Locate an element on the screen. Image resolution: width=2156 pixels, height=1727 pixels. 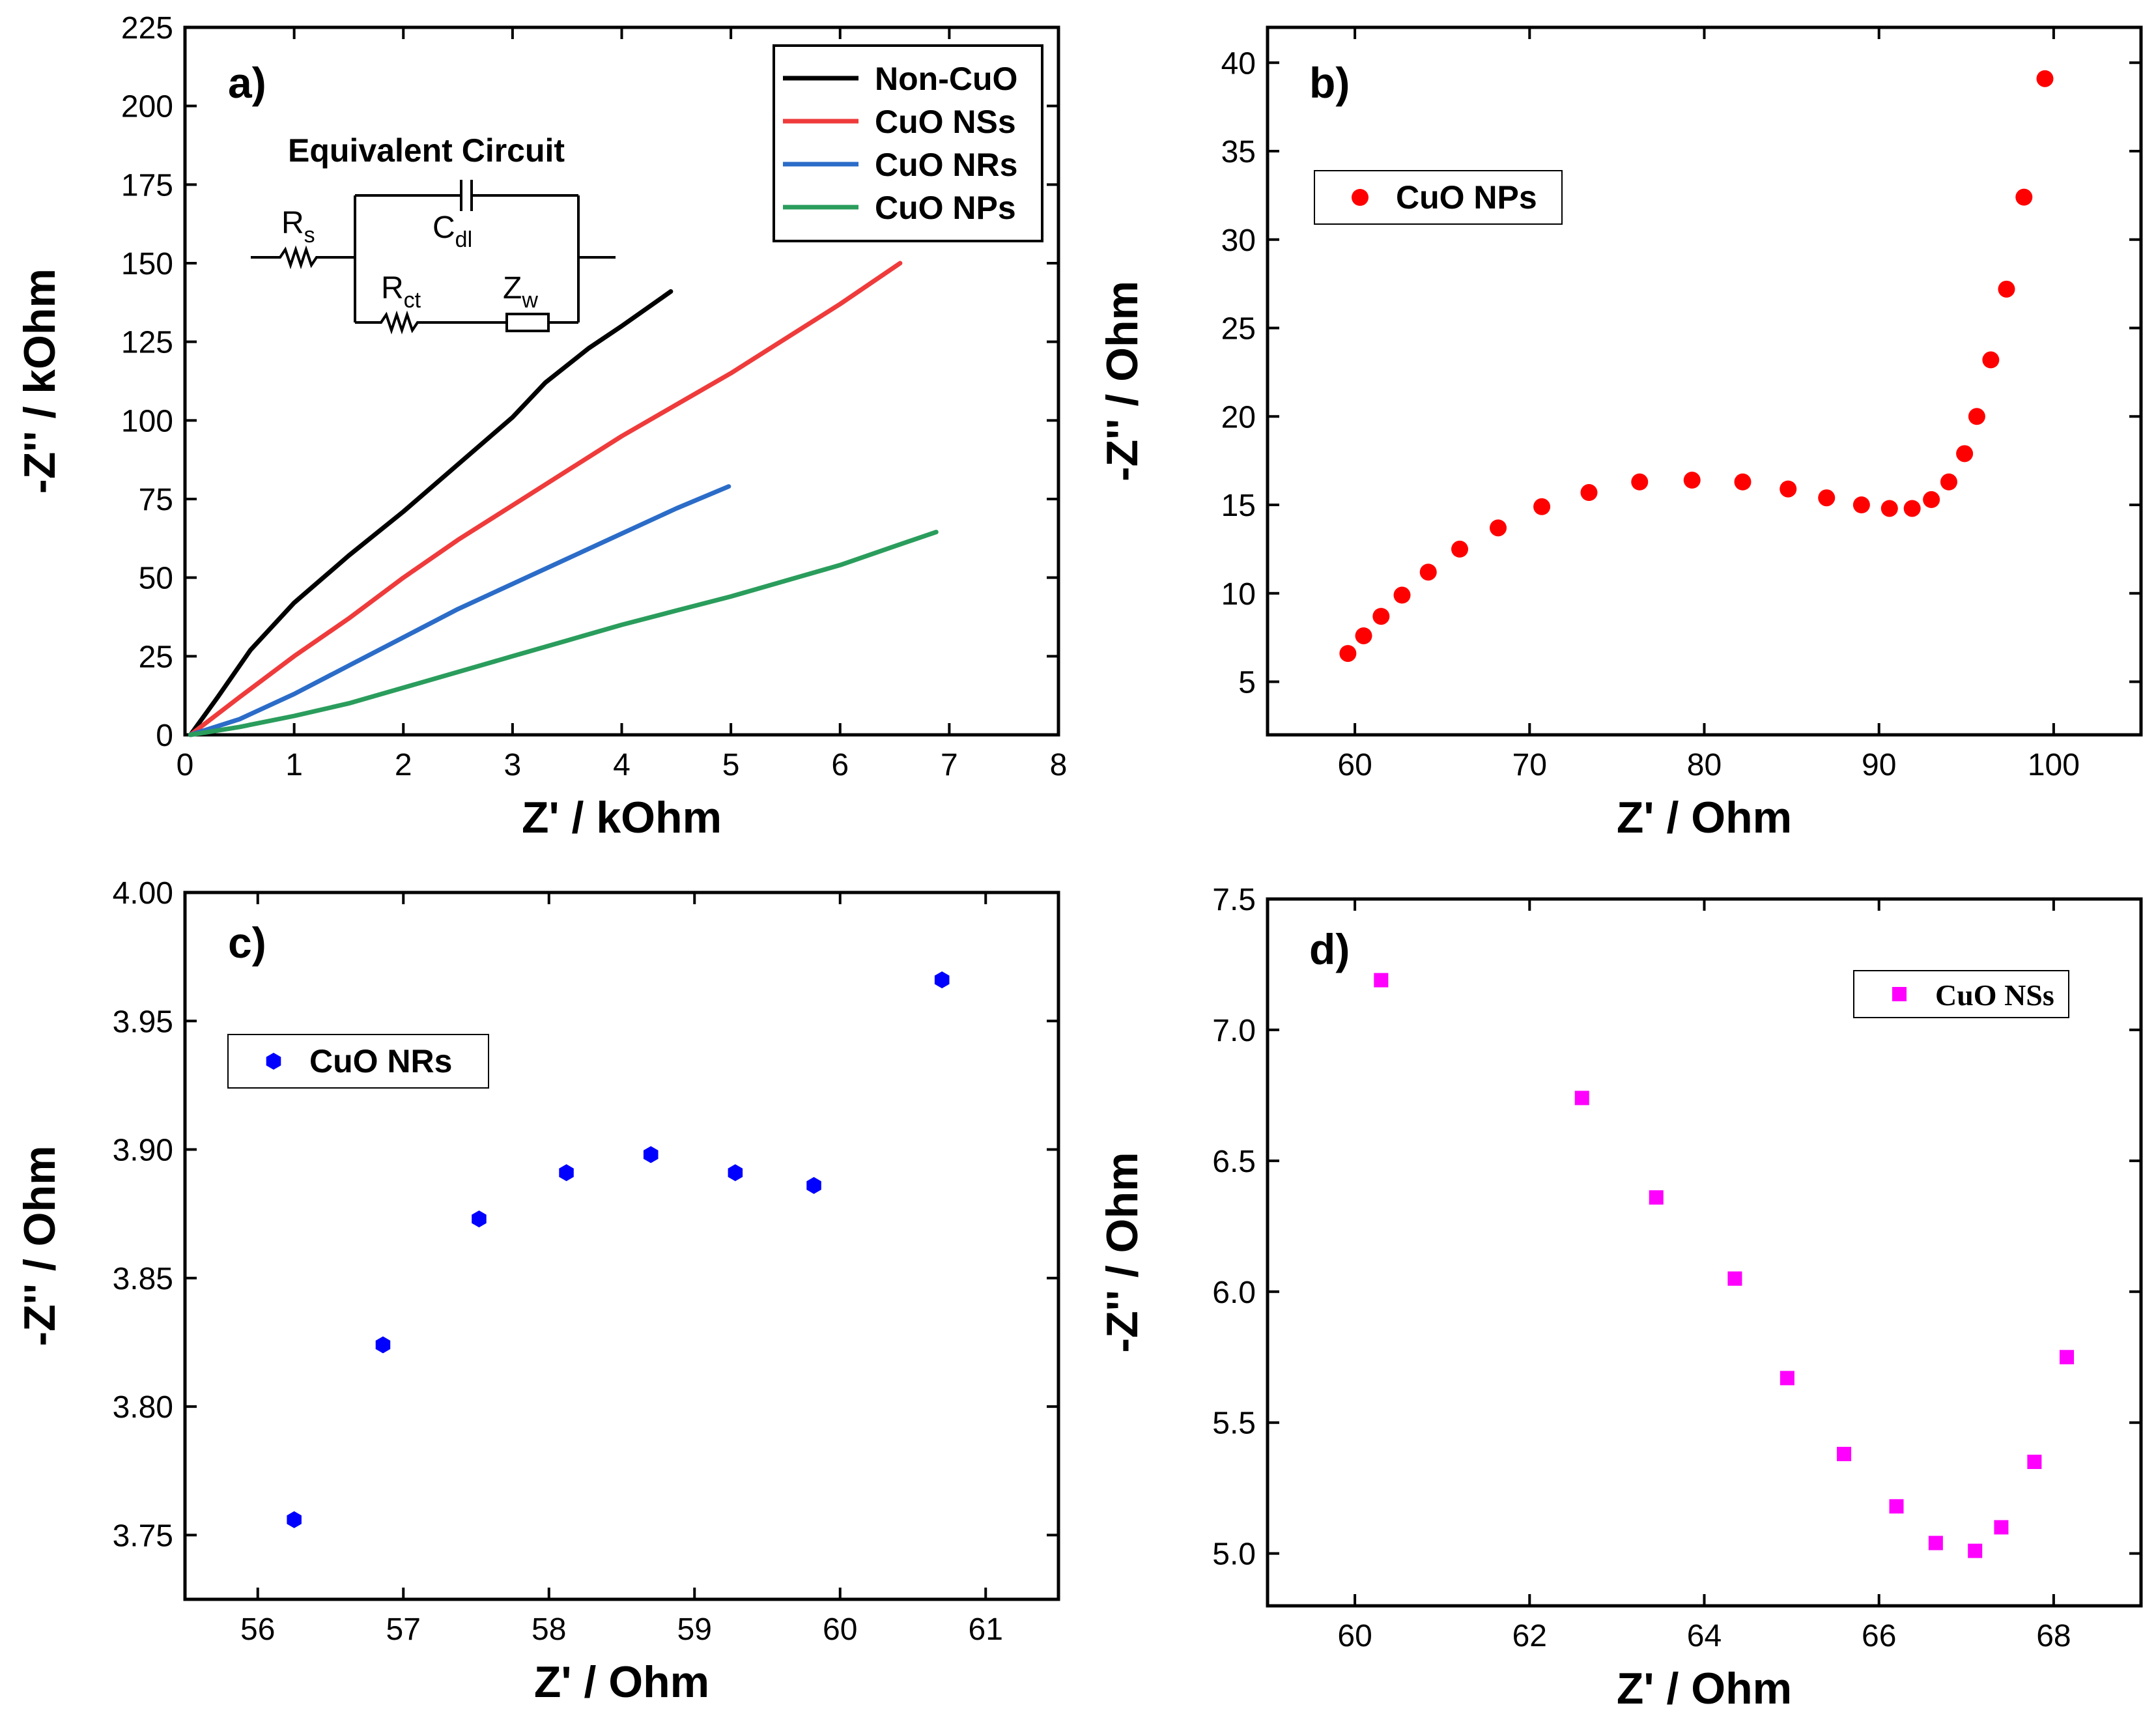
series-line-non-cuo is located at coordinates (431, 513).